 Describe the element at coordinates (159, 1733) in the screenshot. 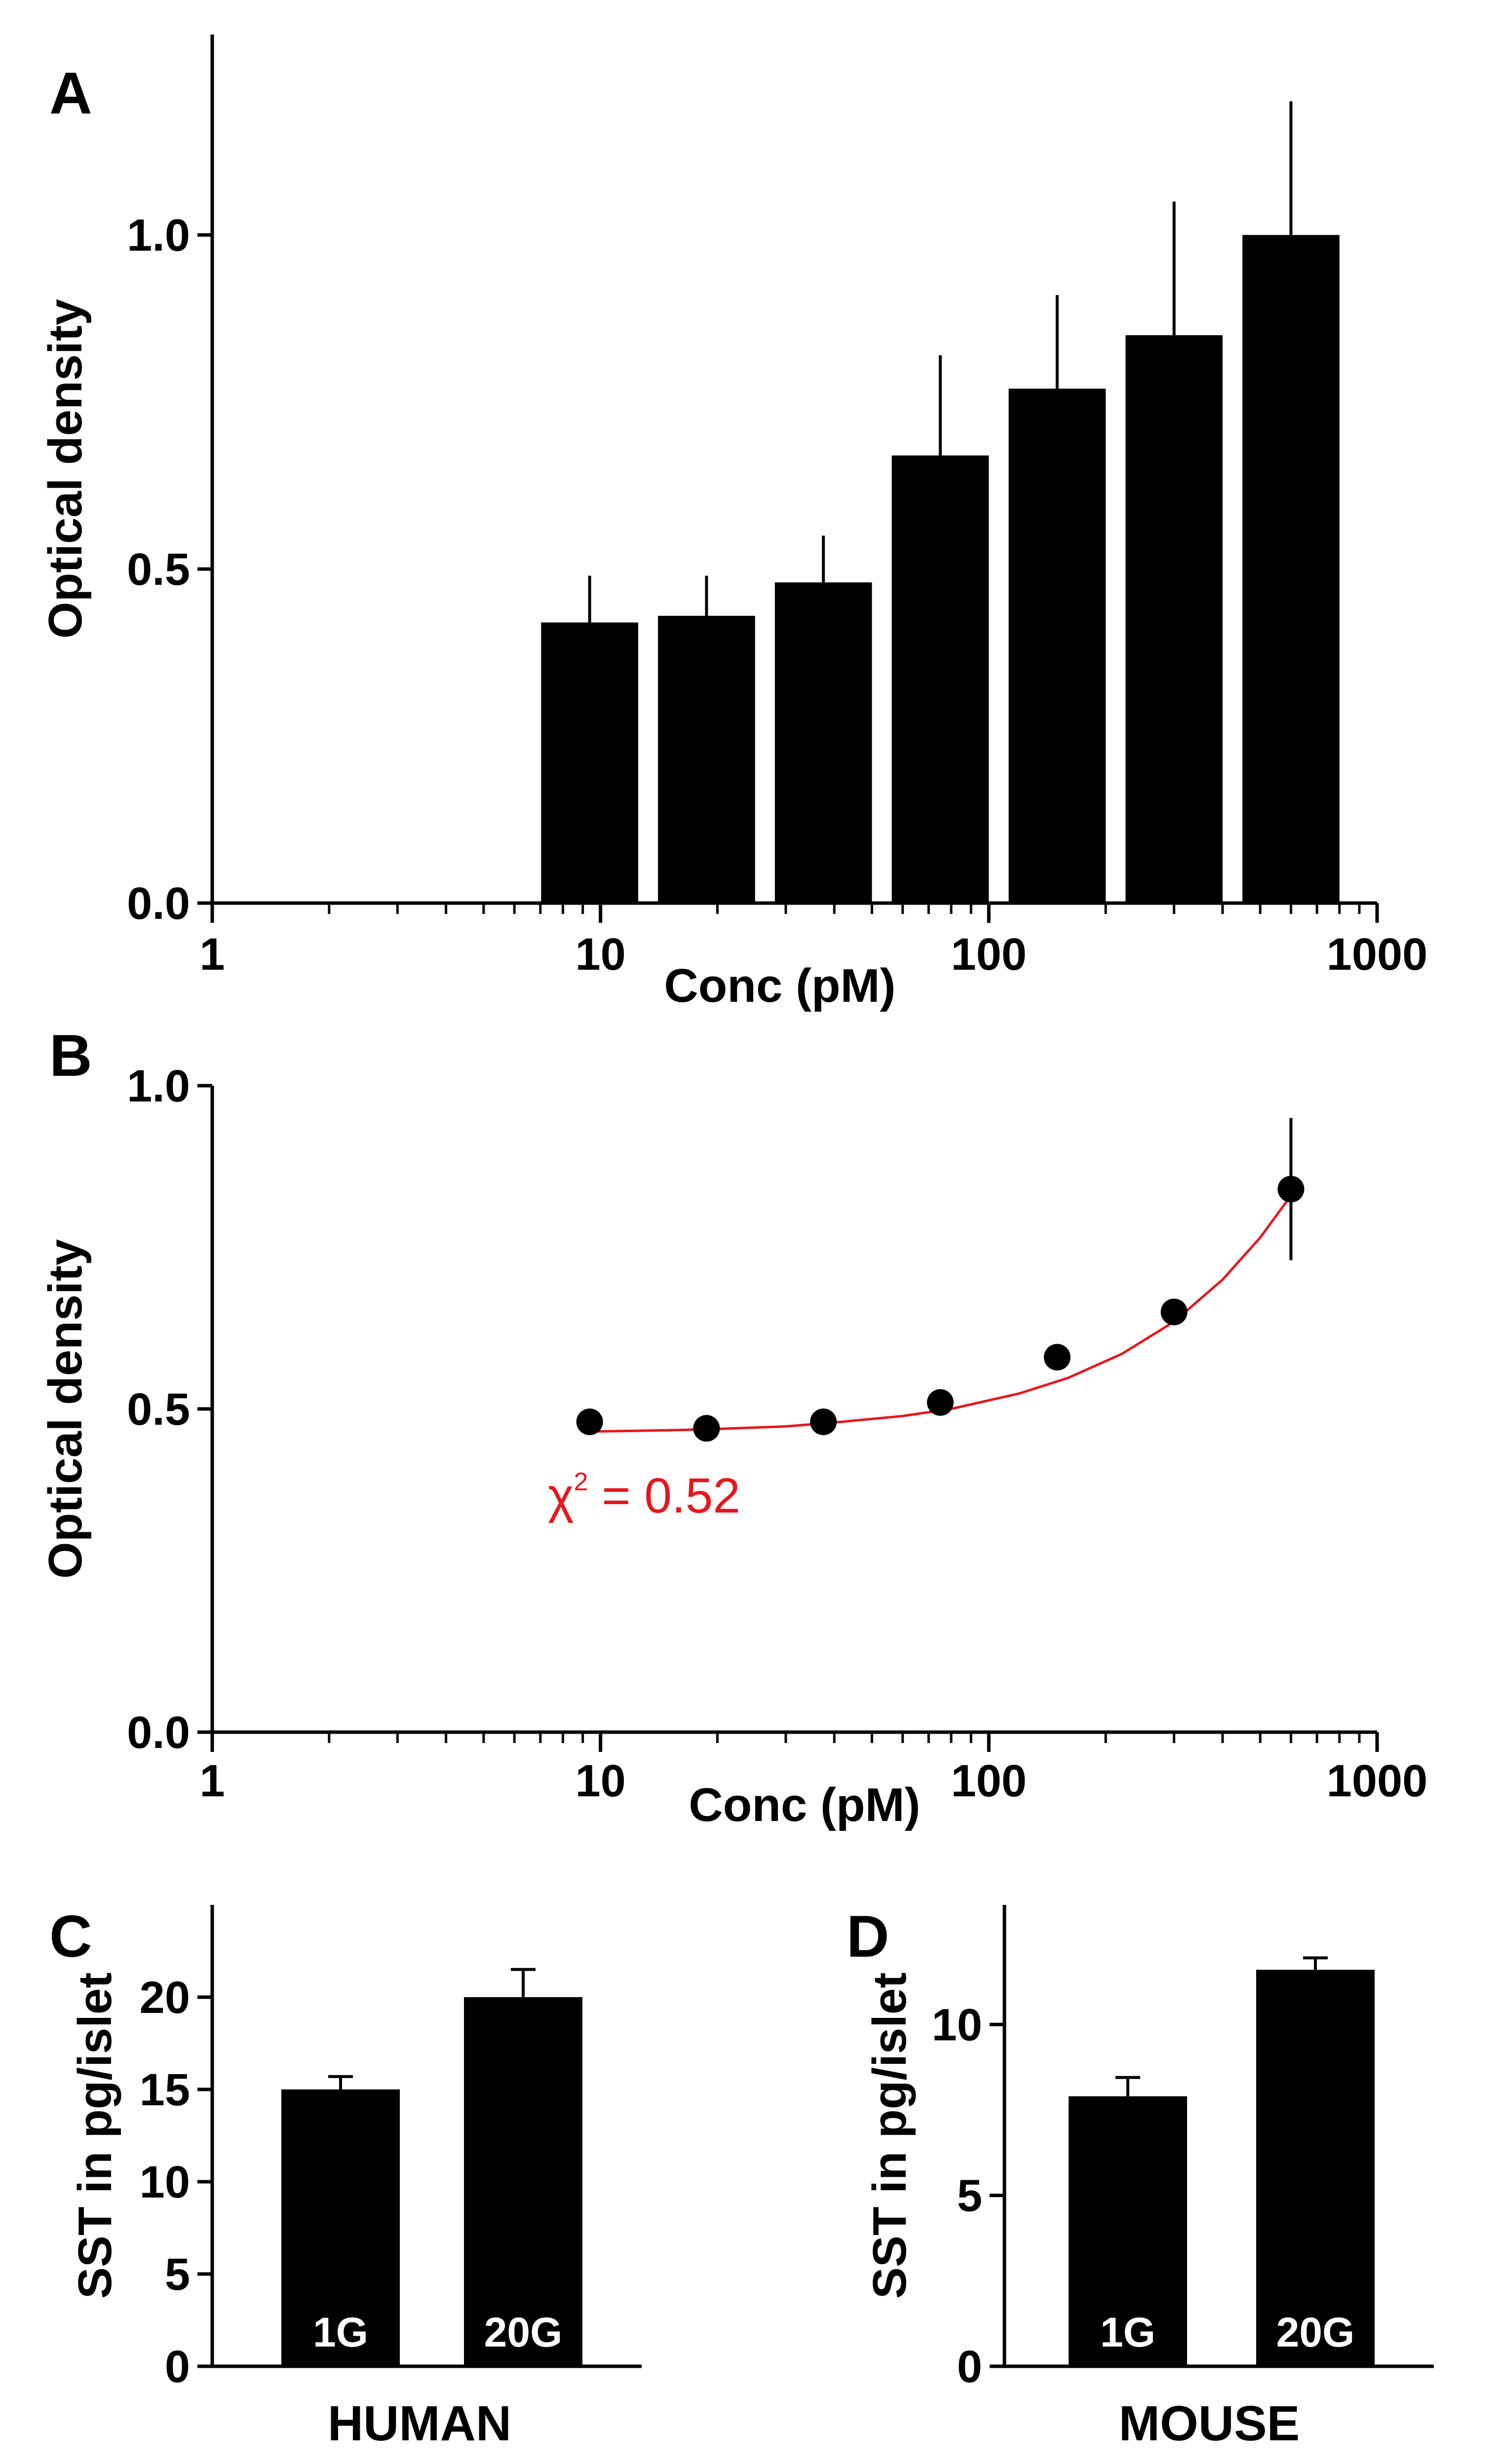

I see `panel-b-y-tick-label: 0.0` at that location.